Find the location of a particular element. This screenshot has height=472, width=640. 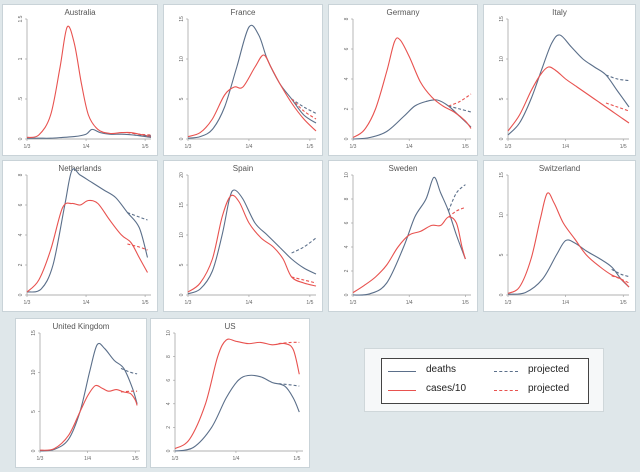

chart-svg: 0 5 10 15 20 1/3 1/4 1/5 is located at coordinates (248, 239).